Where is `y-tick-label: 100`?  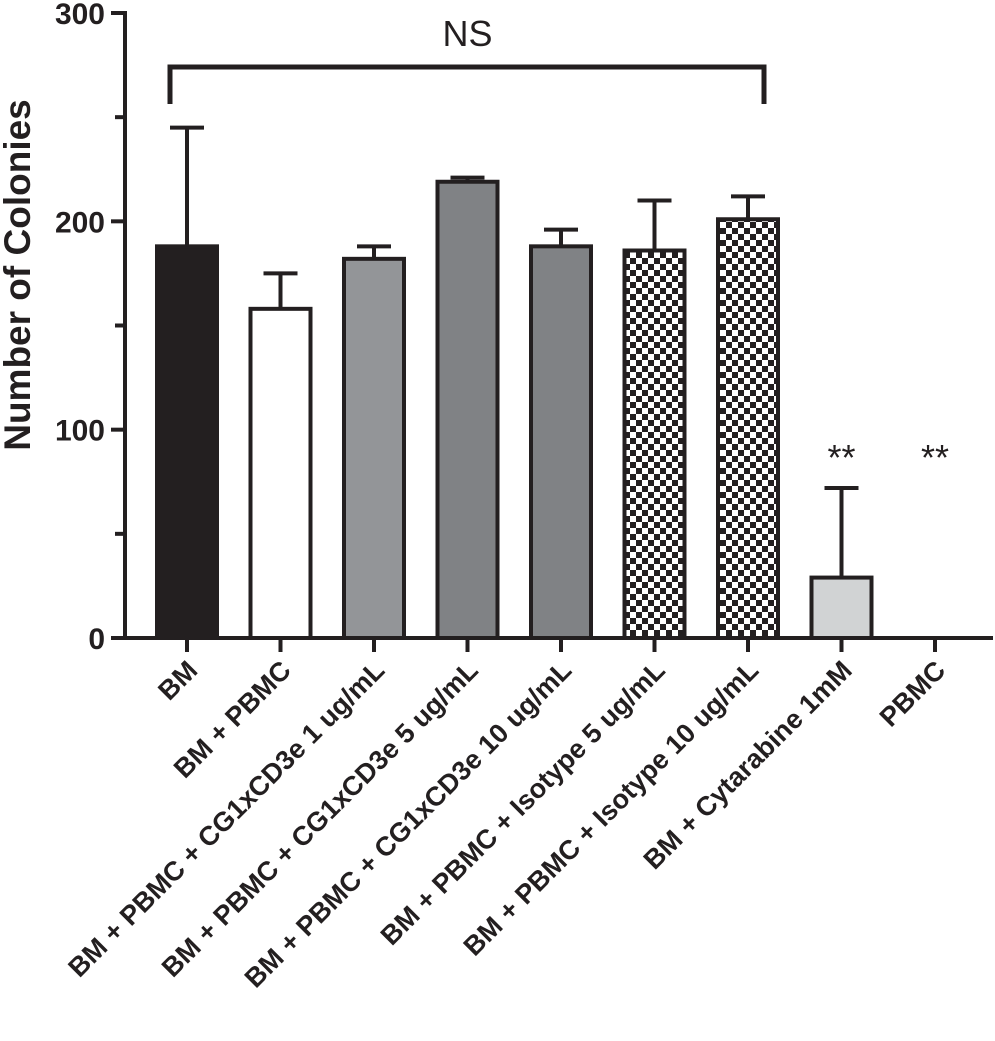 y-tick-label: 100 is located at coordinates (80, 431).